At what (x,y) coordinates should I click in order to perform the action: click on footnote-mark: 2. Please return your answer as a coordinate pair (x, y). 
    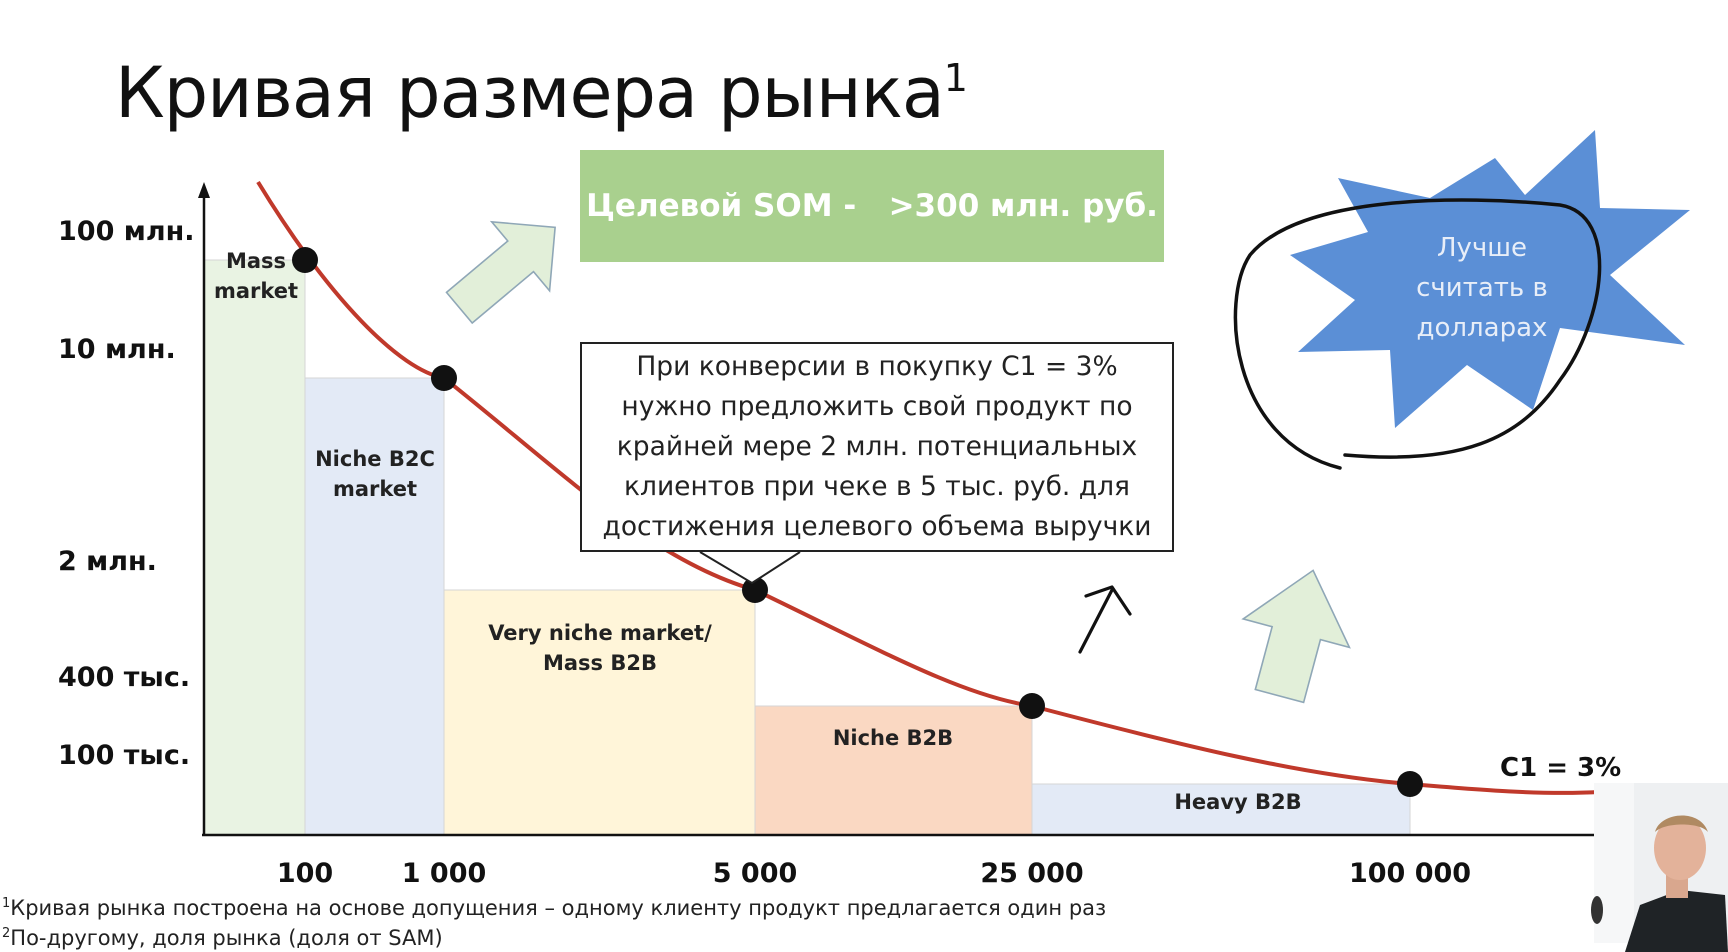
    Looking at the image, I should click on (6, 933).